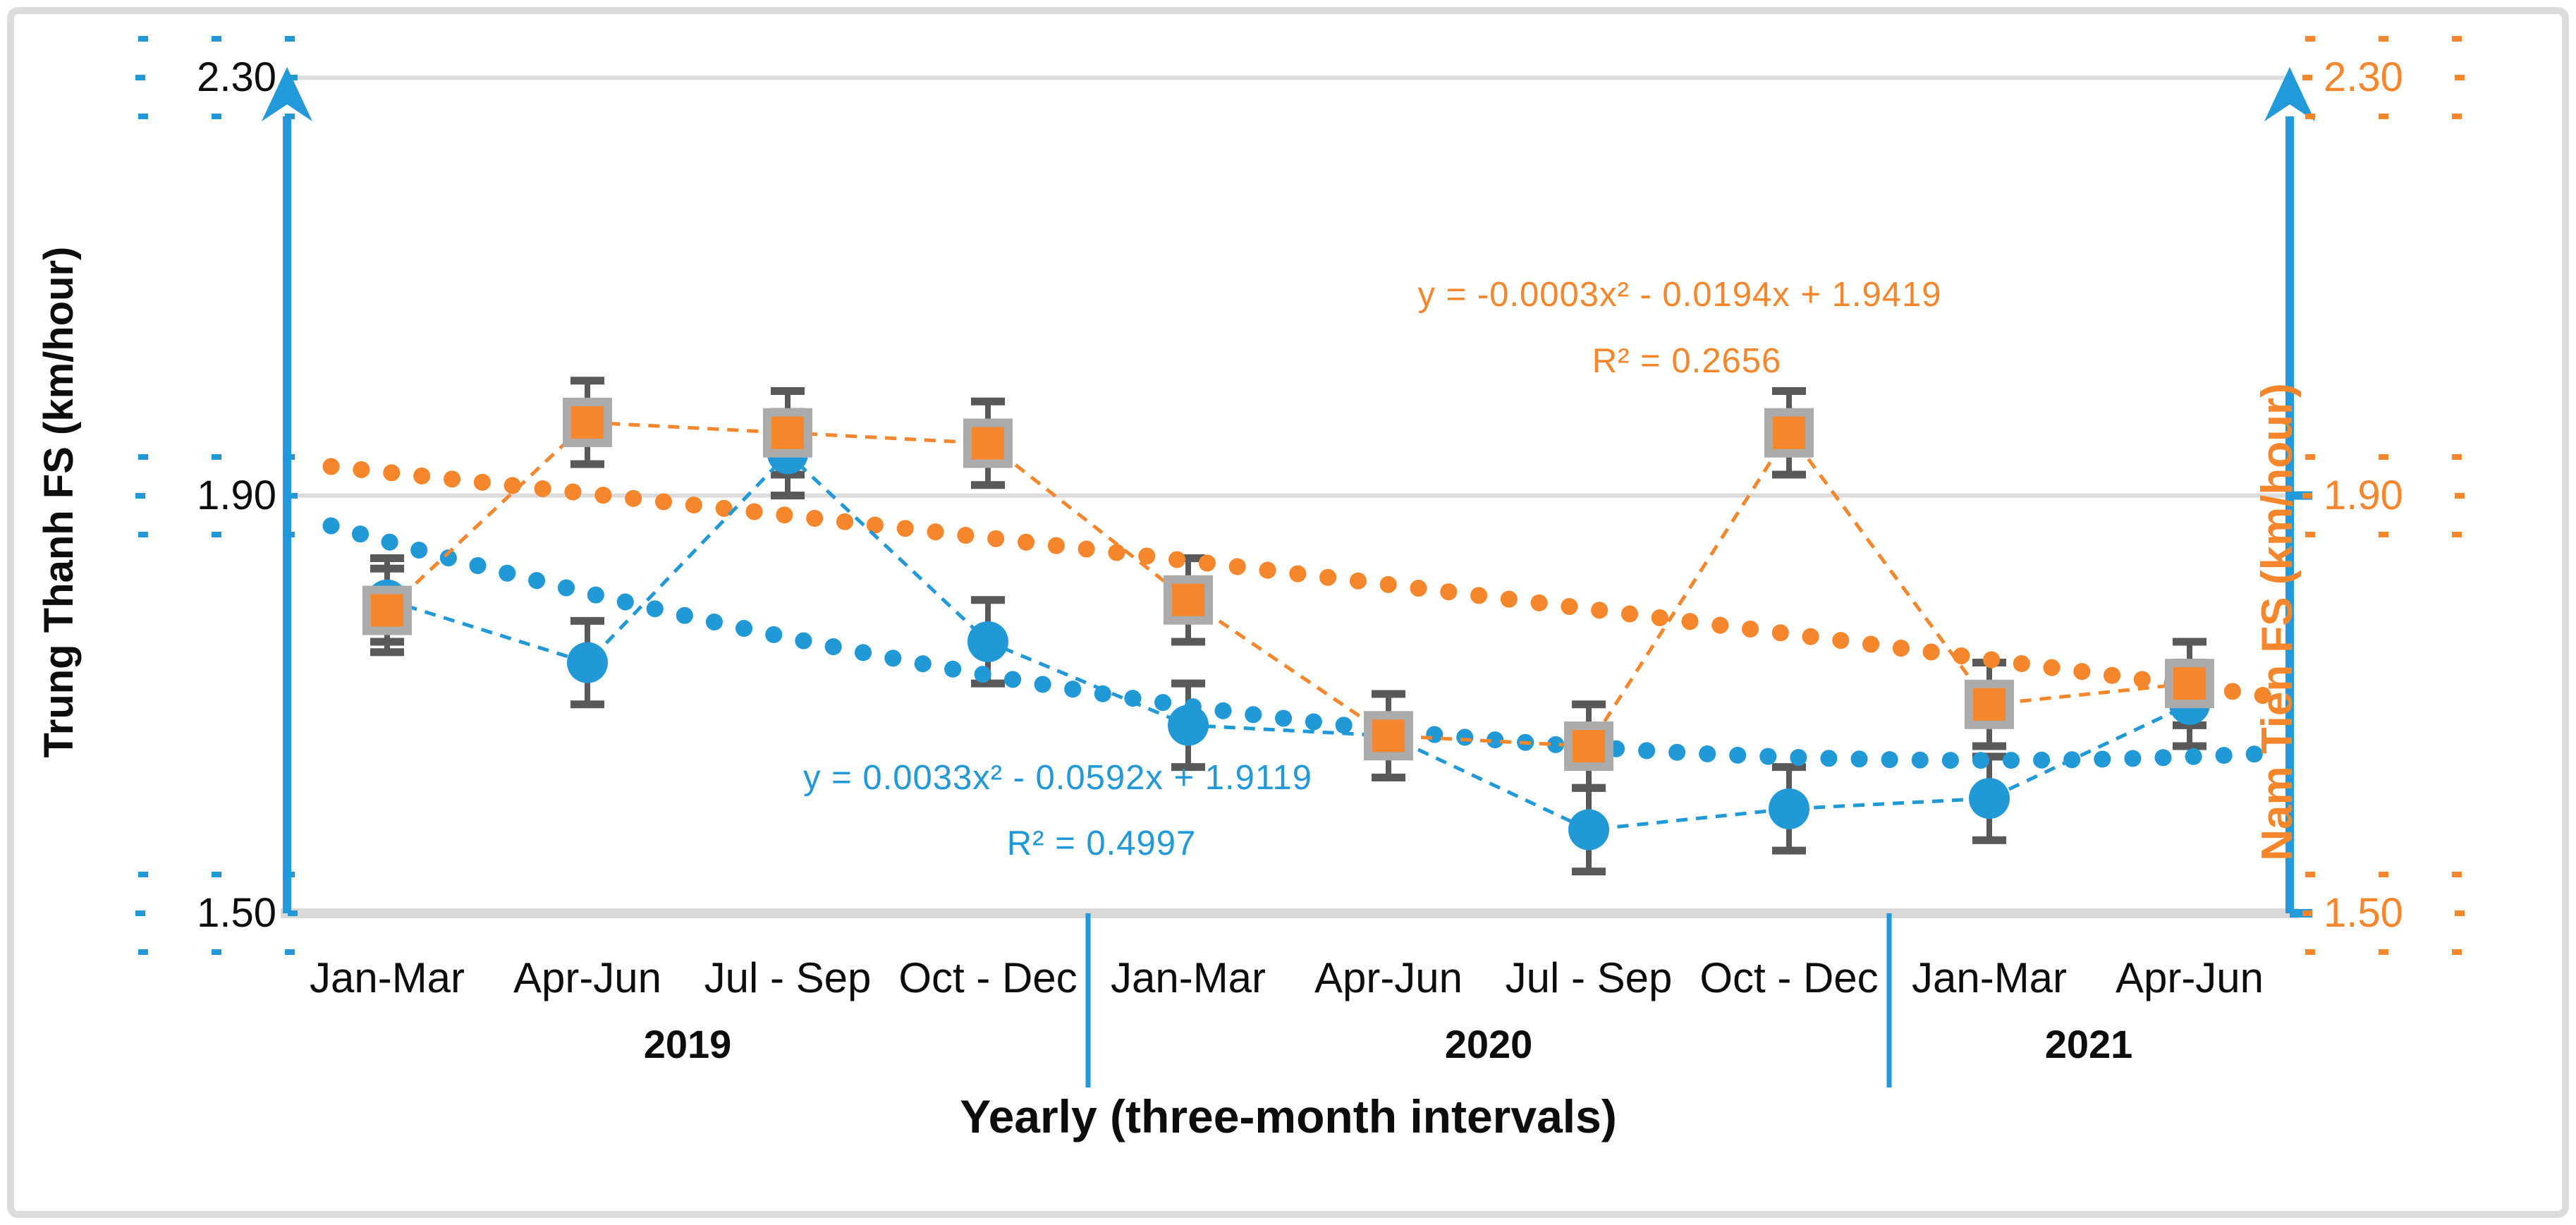  Describe the element at coordinates (59, 502) in the screenshot. I see `left-axis-title: Trung Thanh FS (km/hour)` at that location.